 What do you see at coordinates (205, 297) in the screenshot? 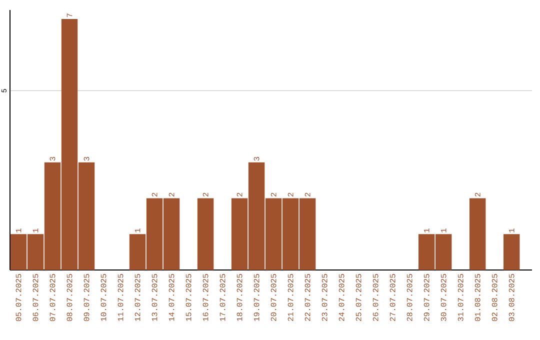
I see `x-tick-label: 16.07.2025` at bounding box center [205, 297].